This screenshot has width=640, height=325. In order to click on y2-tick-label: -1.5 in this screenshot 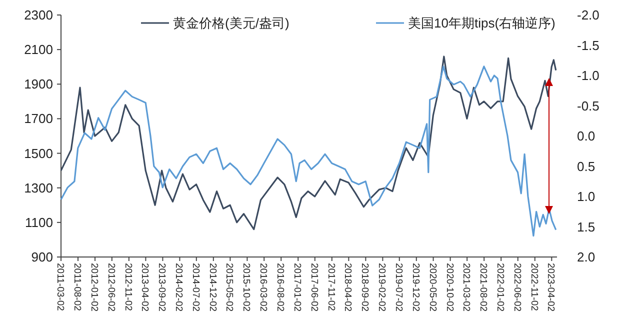, I will do `click(588, 45)`.